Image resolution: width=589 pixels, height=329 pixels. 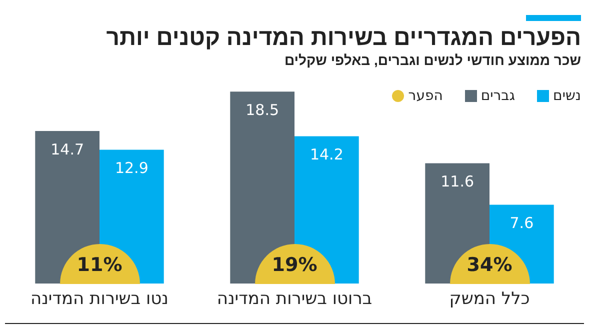 I want to click on legend-label: נשים, so click(x=567, y=96).